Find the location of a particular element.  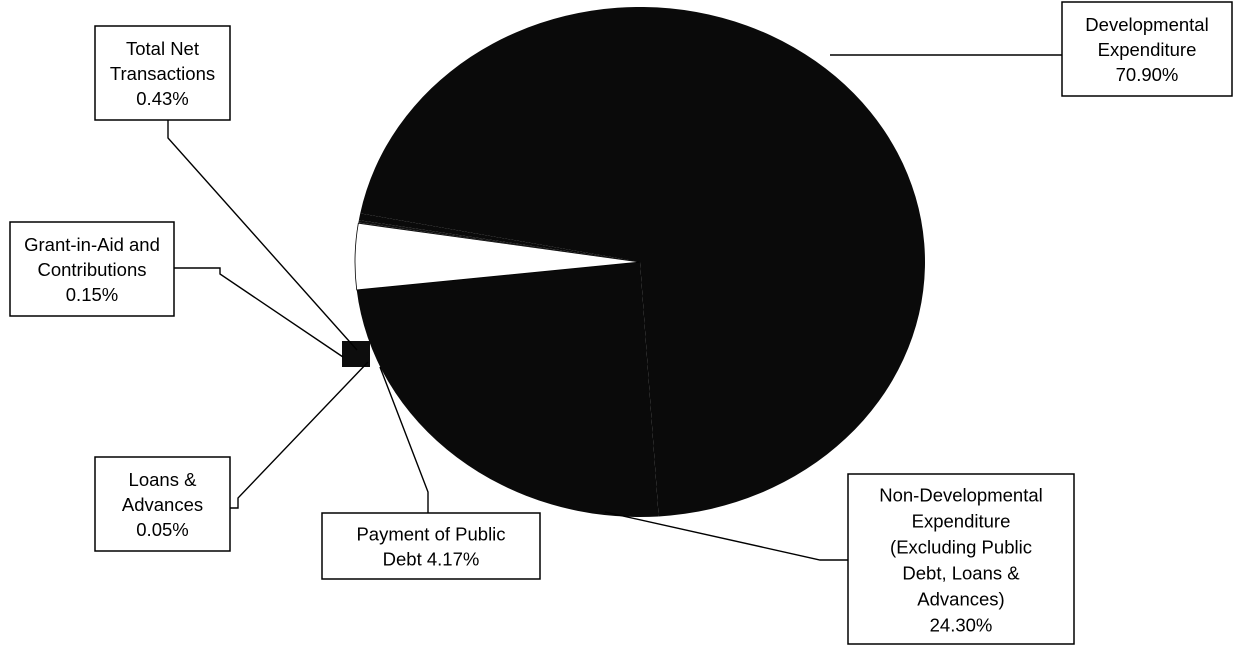

label-line: 70.90% is located at coordinates (1147, 74).